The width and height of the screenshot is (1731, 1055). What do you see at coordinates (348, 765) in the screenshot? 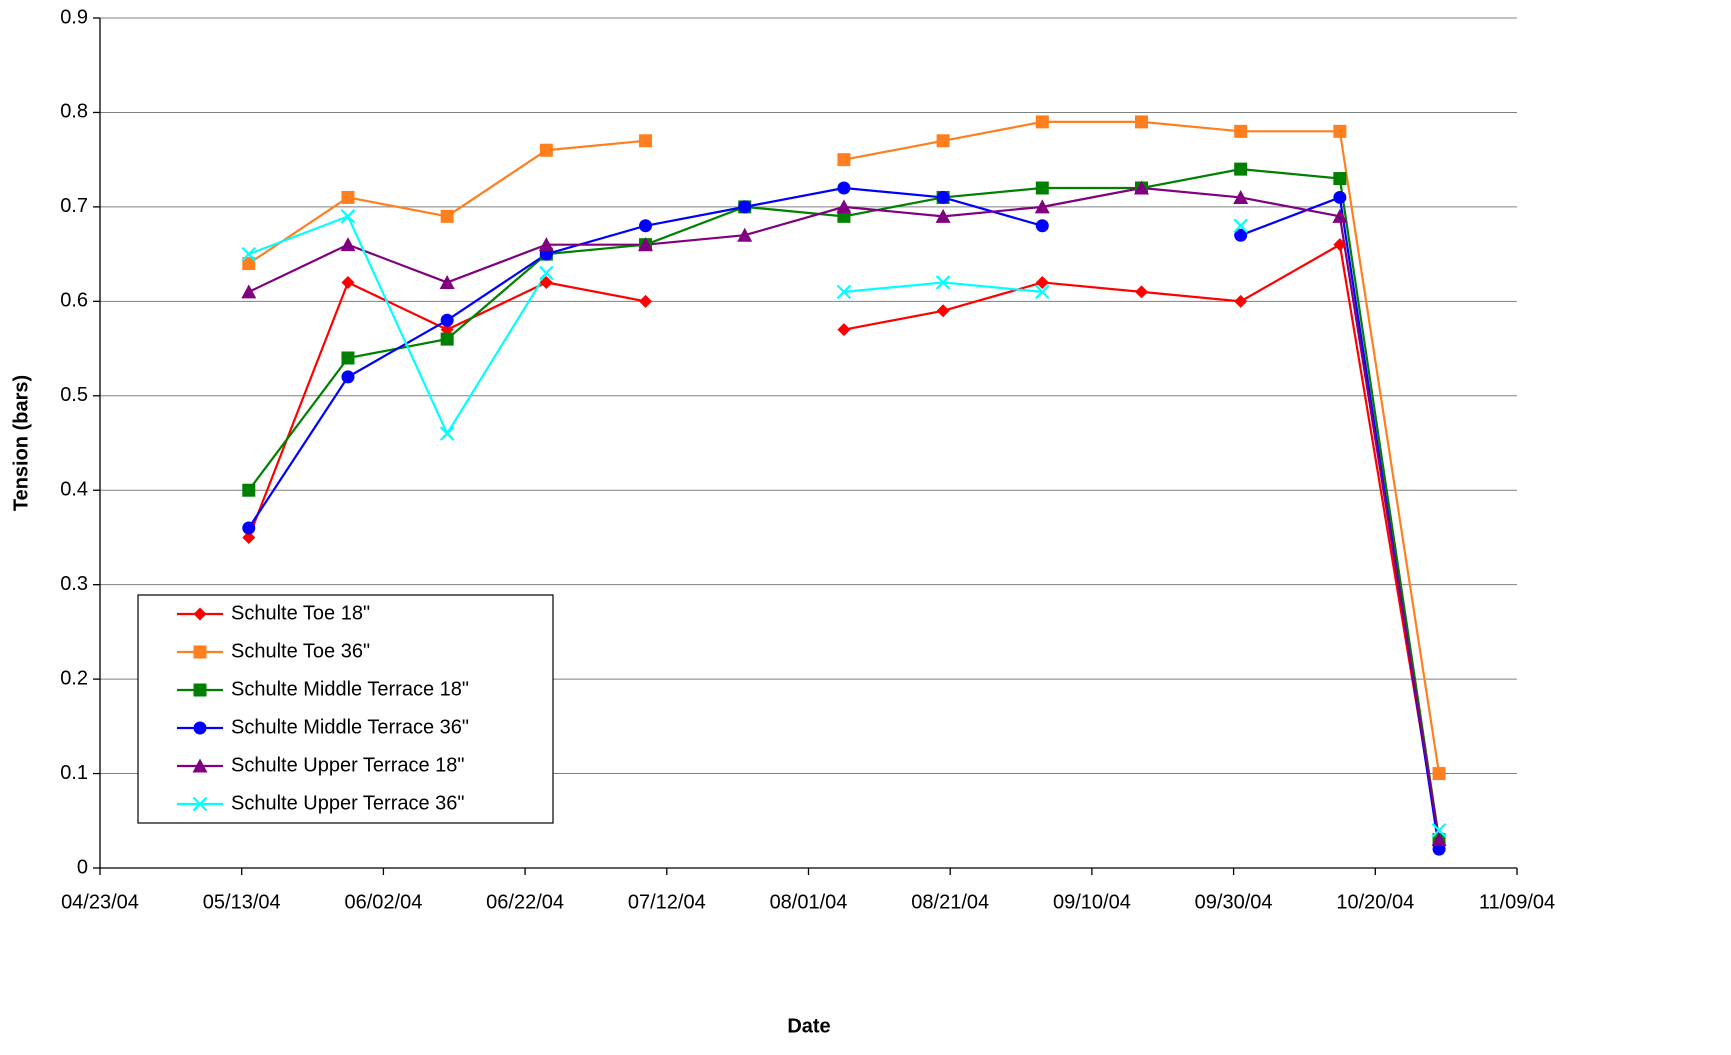
I see `legend-label: Schulte Upper Terrace 18"` at bounding box center [348, 765].